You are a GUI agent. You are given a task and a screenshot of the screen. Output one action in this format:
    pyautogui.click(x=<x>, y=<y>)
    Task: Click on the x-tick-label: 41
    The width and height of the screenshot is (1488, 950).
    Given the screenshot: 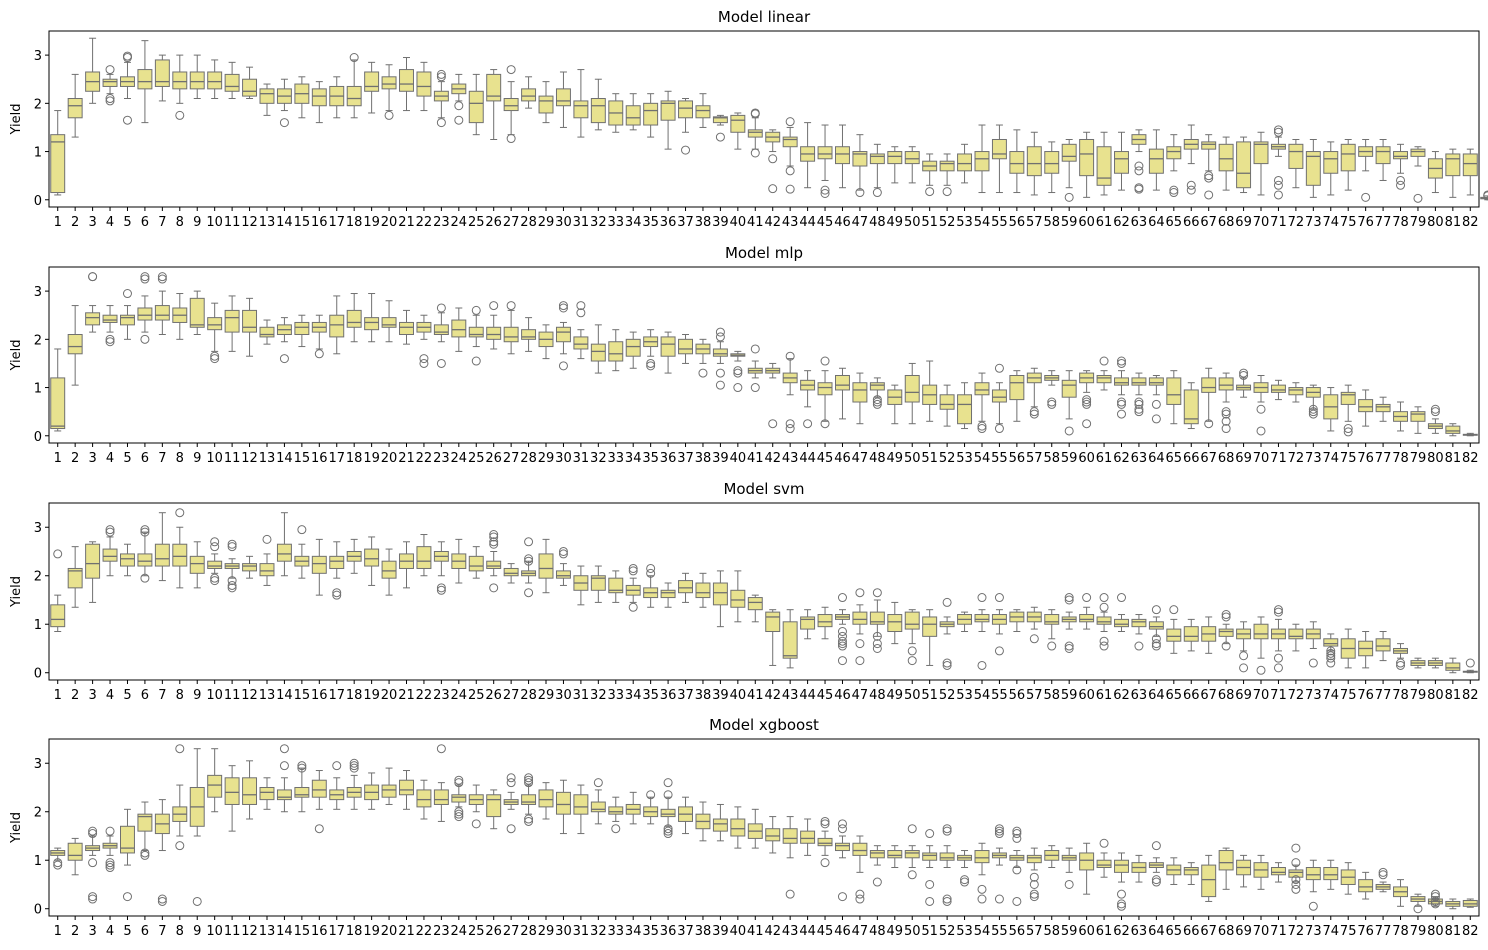 What is the action you would take?
    pyautogui.click(x=755, y=695)
    